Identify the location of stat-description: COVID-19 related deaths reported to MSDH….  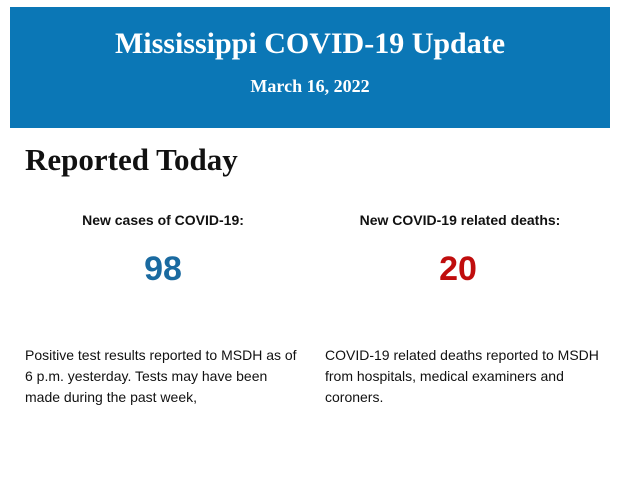
(462, 376).